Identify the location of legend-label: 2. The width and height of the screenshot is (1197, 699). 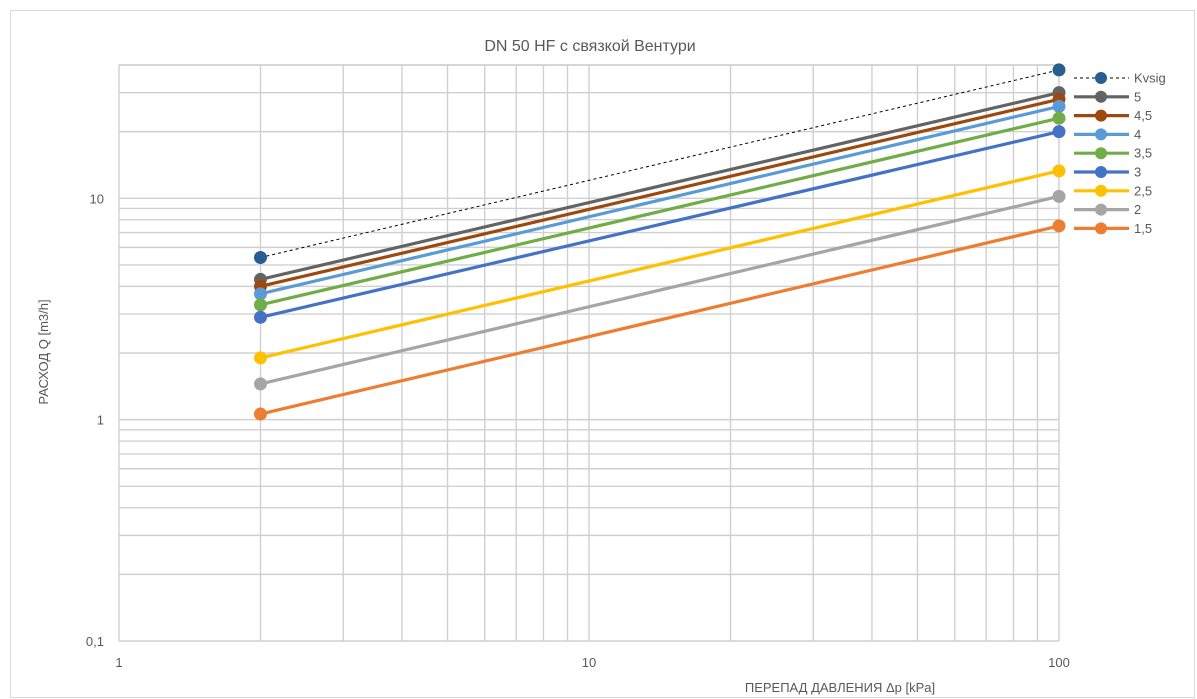
(1137, 209).